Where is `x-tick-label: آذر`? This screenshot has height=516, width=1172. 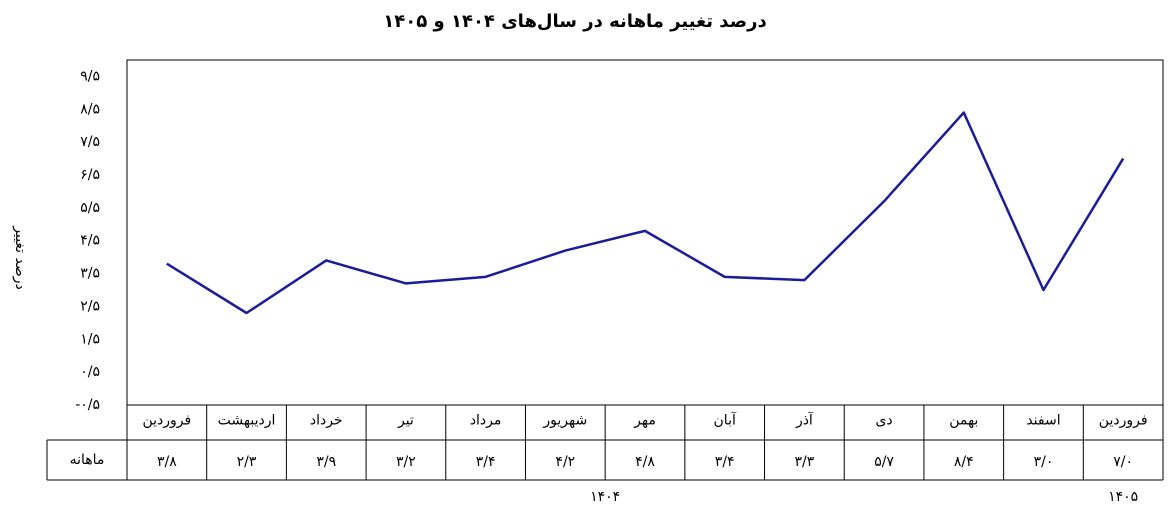 x-tick-label: آذر is located at coordinates (804, 420).